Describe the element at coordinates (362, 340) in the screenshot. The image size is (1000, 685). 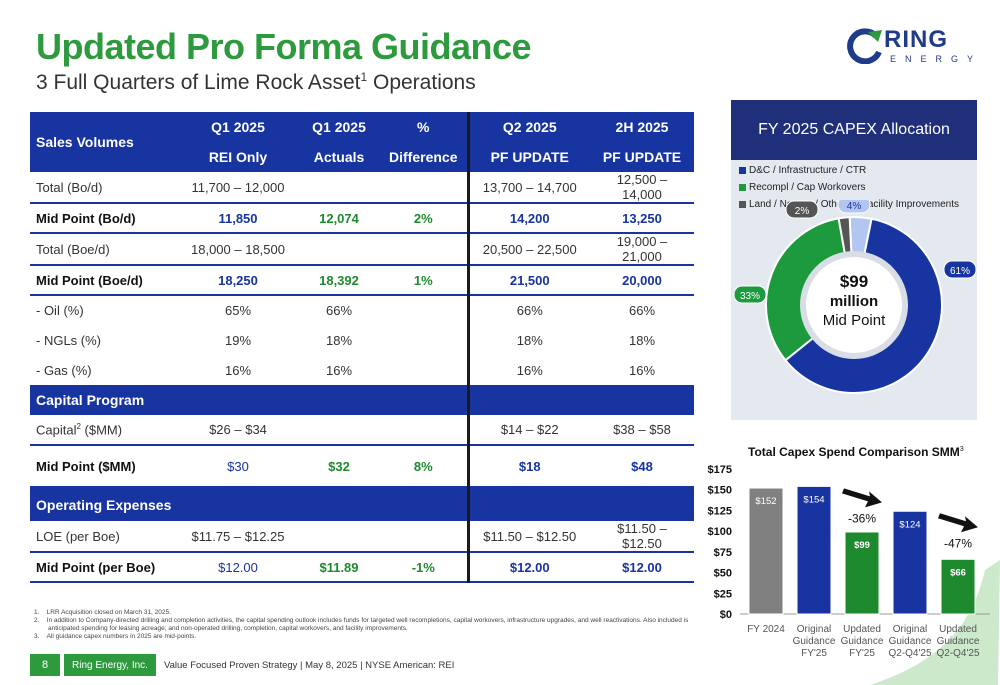
I see `table-row: - NGLs (%) 19% 18% 18% 18%` at that location.